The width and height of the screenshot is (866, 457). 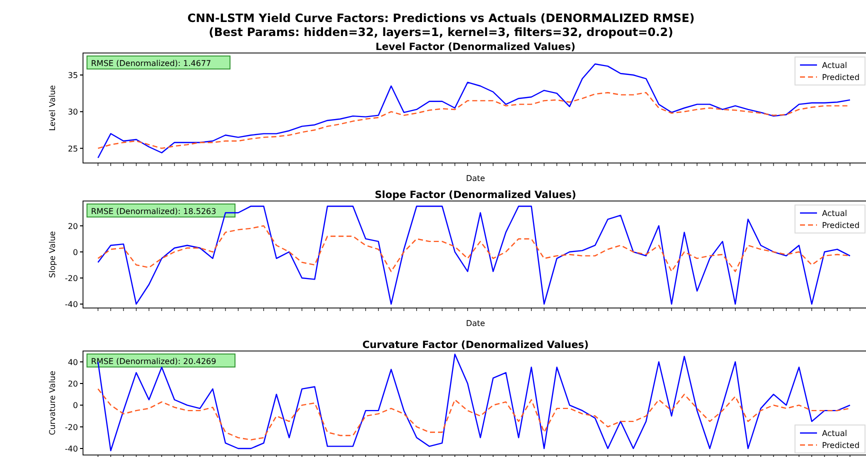 I want to click on y-tick-label: 25, so click(x=73, y=149).